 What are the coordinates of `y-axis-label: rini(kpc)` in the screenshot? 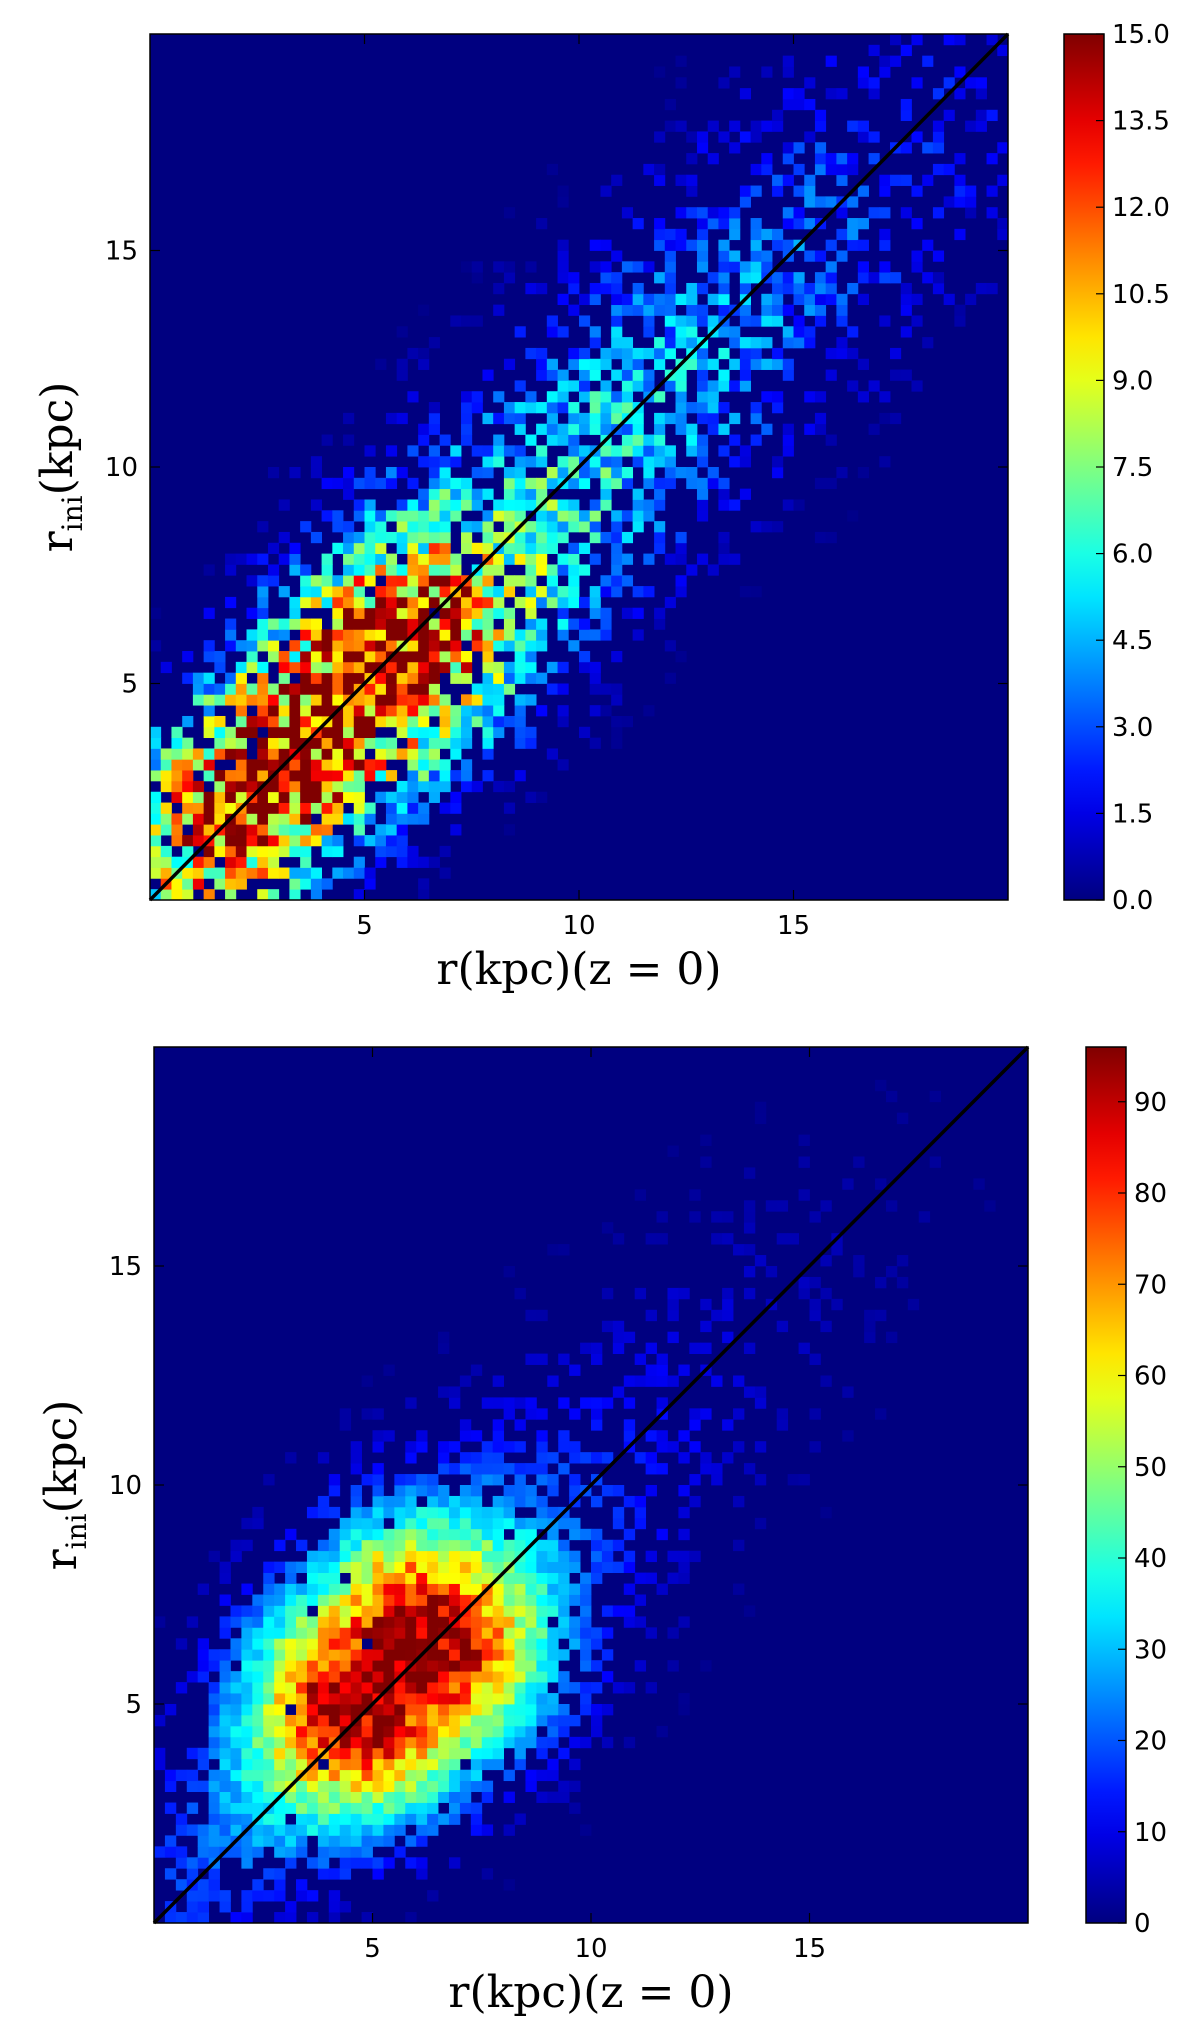 It's located at (60, 467).